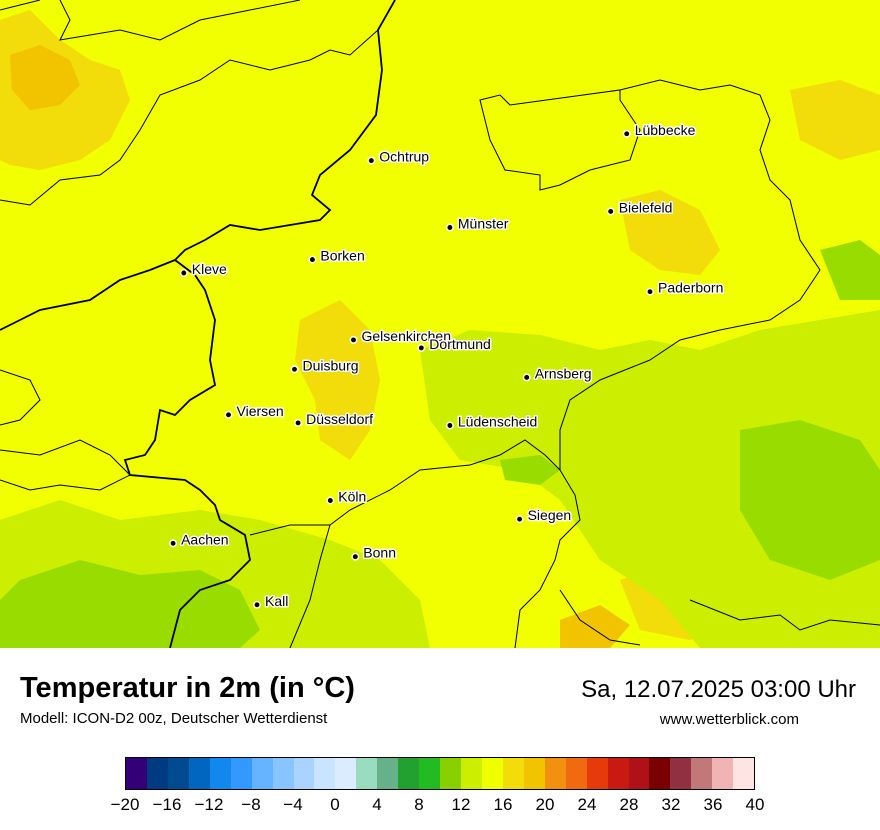 The width and height of the screenshot is (880, 830). Describe the element at coordinates (342, 256) in the screenshot. I see `city-label: Borken` at that location.